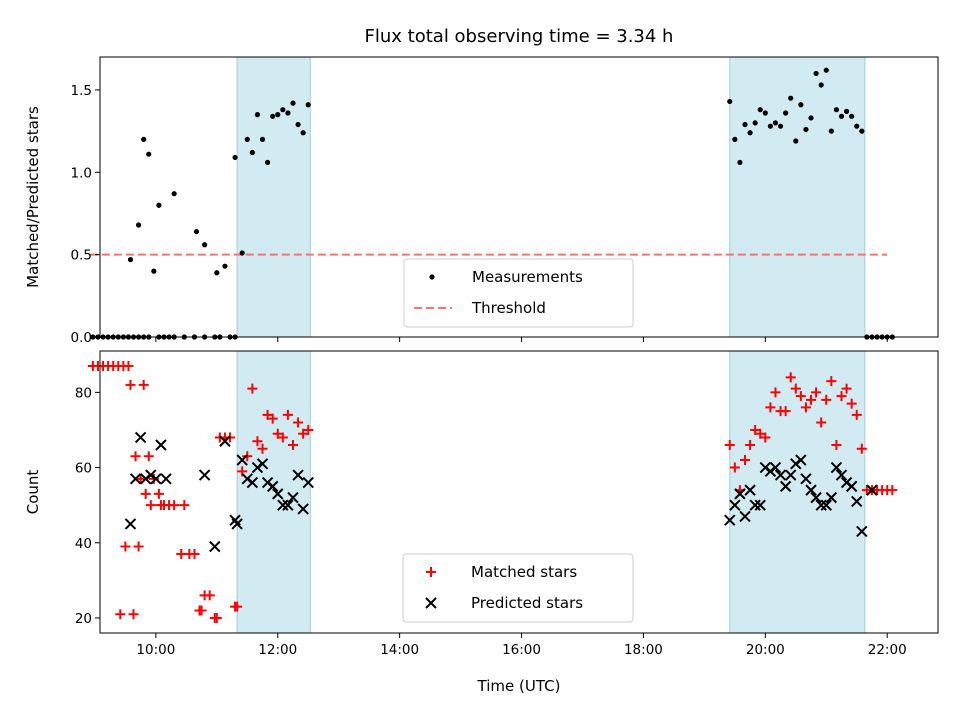 This screenshot has width=960, height=720. I want to click on y-tick-label: 40, so click(83, 544).